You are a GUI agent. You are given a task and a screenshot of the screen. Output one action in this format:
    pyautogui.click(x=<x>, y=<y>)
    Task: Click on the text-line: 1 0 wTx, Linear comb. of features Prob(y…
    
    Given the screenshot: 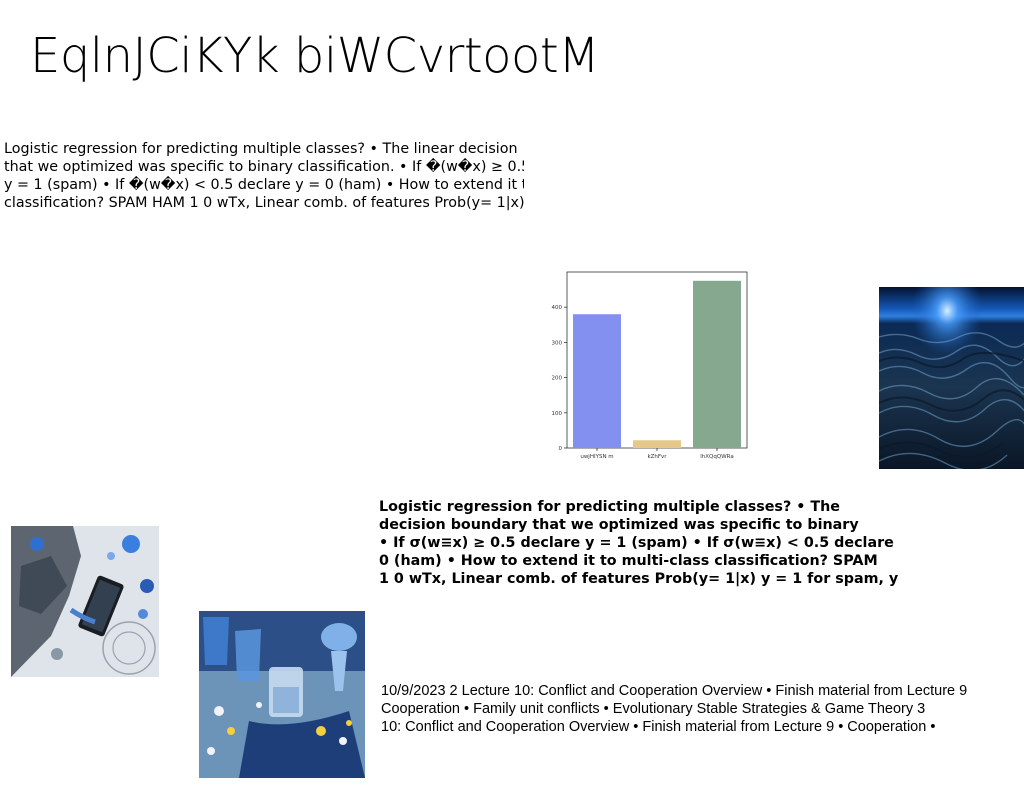 What is the action you would take?
    pyautogui.click(x=639, y=579)
    